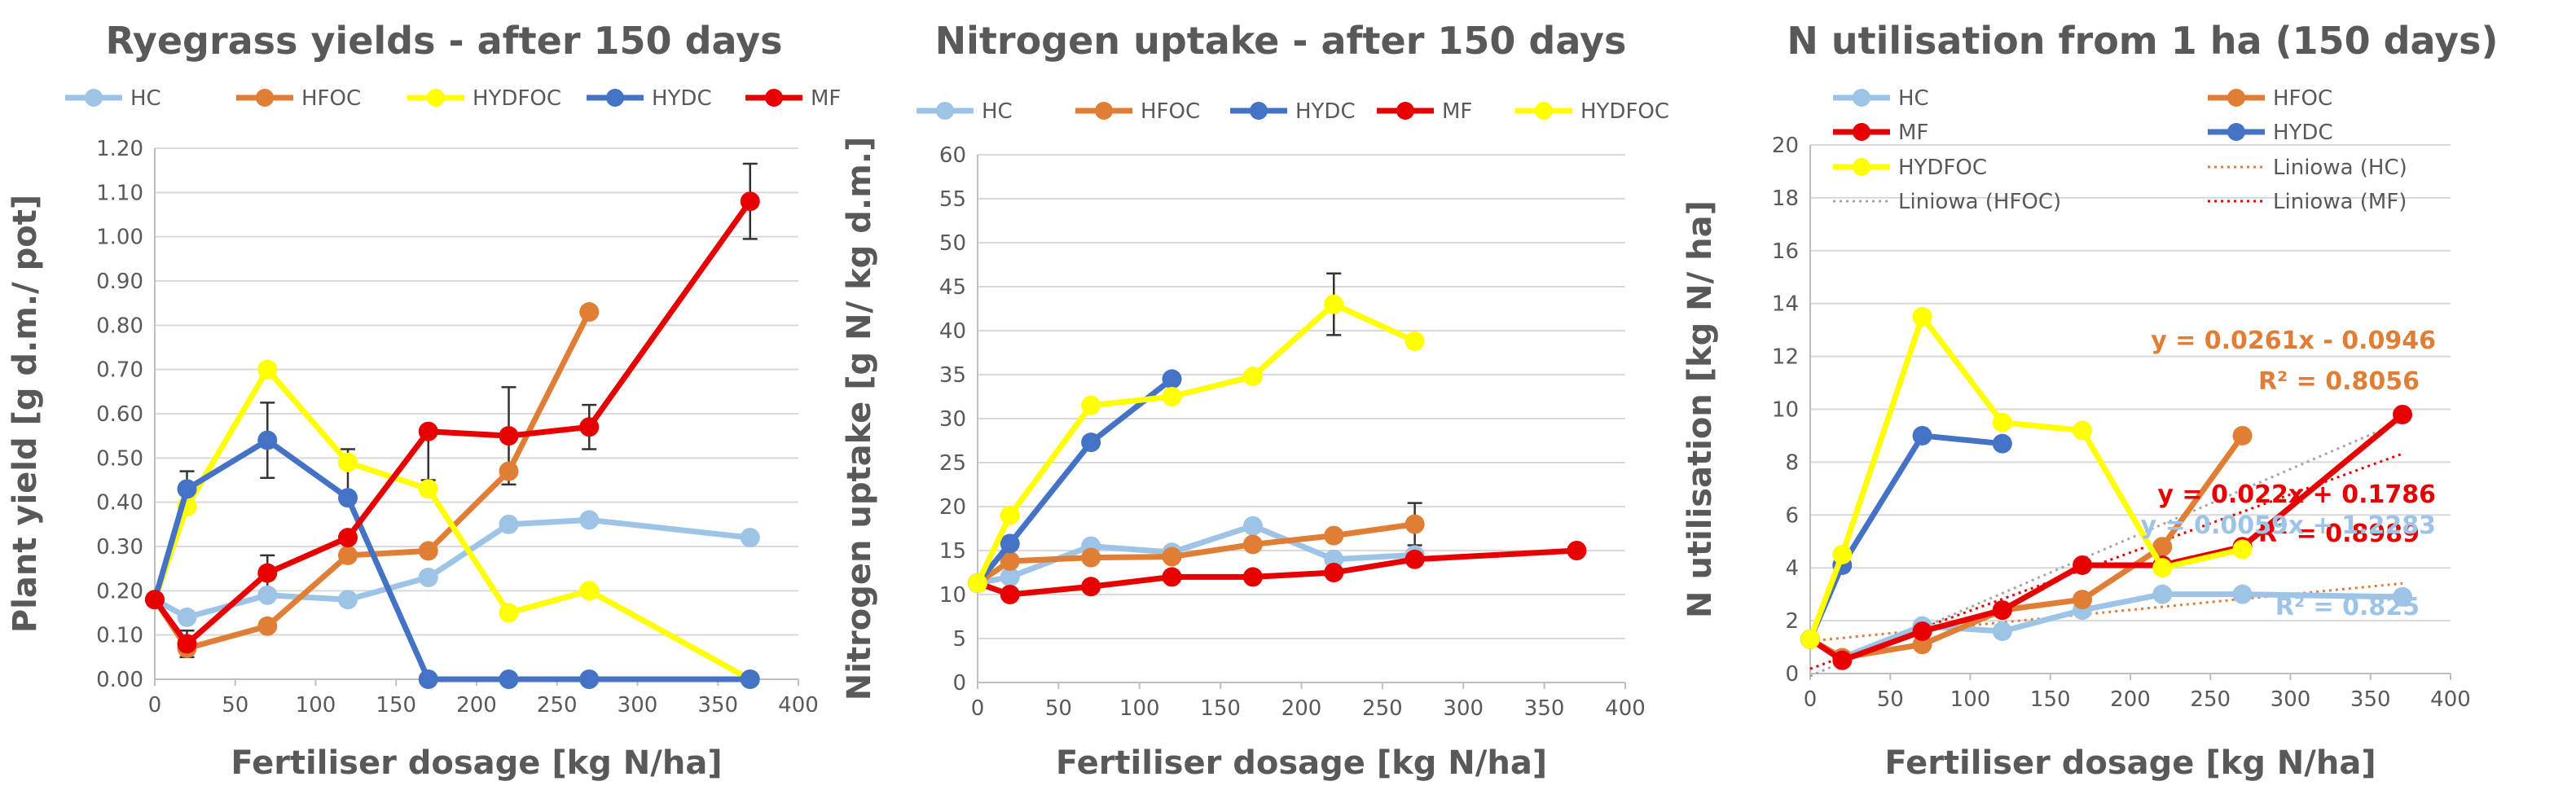 Image resolution: width=2576 pixels, height=812 pixels. I want to click on y-tick-label: 1.20, so click(119, 149).